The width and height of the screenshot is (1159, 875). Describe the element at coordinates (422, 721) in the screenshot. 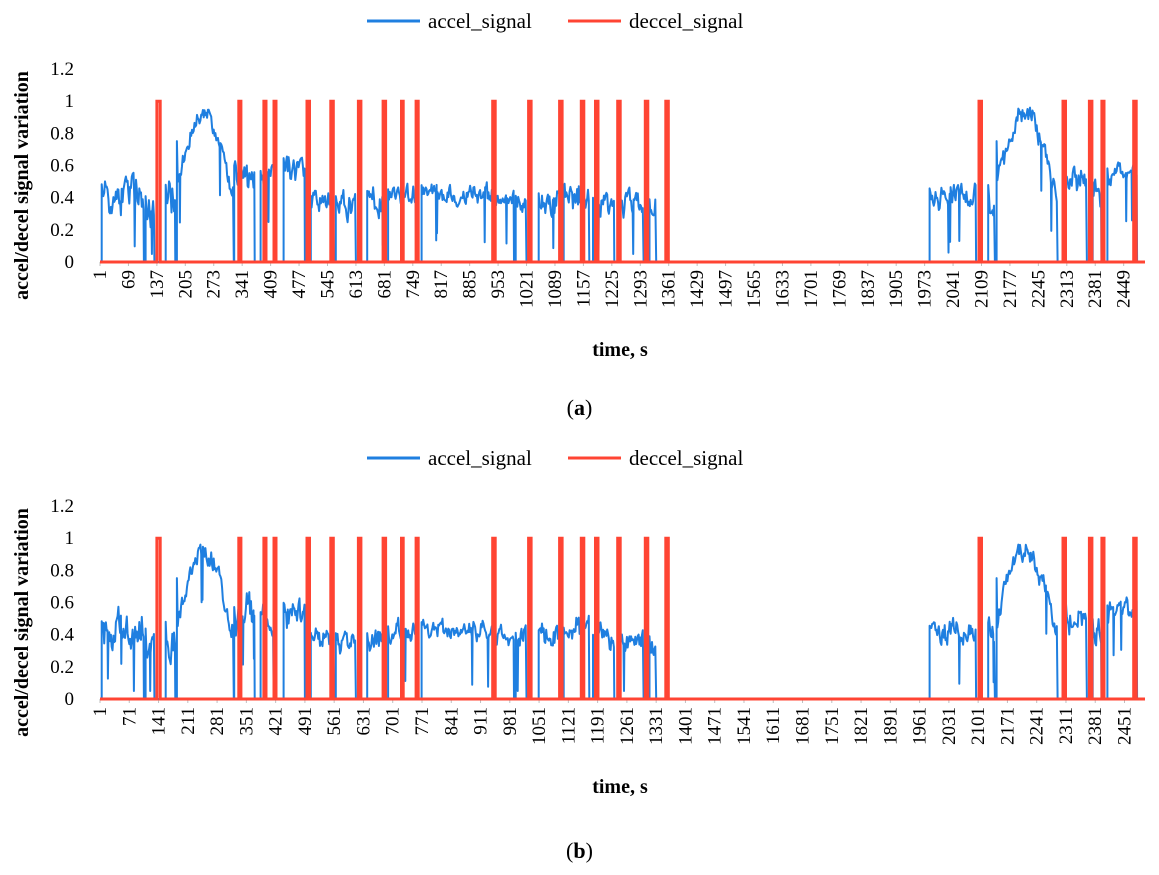

I see `x-tick-label: 771` at that location.